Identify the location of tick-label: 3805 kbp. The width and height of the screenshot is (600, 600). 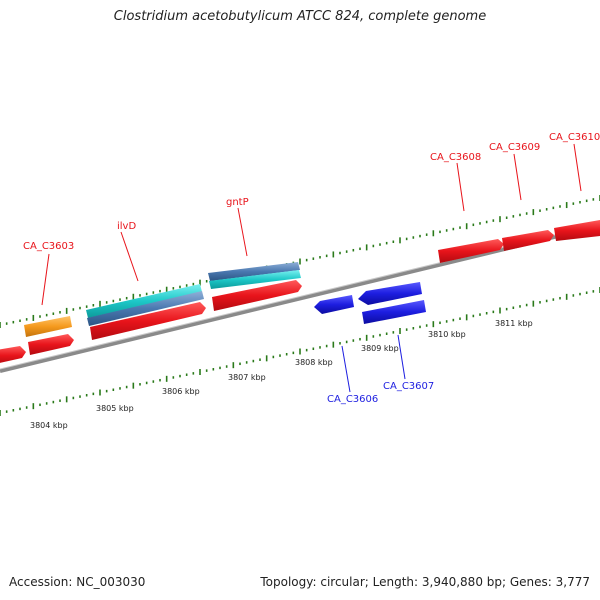
(115, 408).